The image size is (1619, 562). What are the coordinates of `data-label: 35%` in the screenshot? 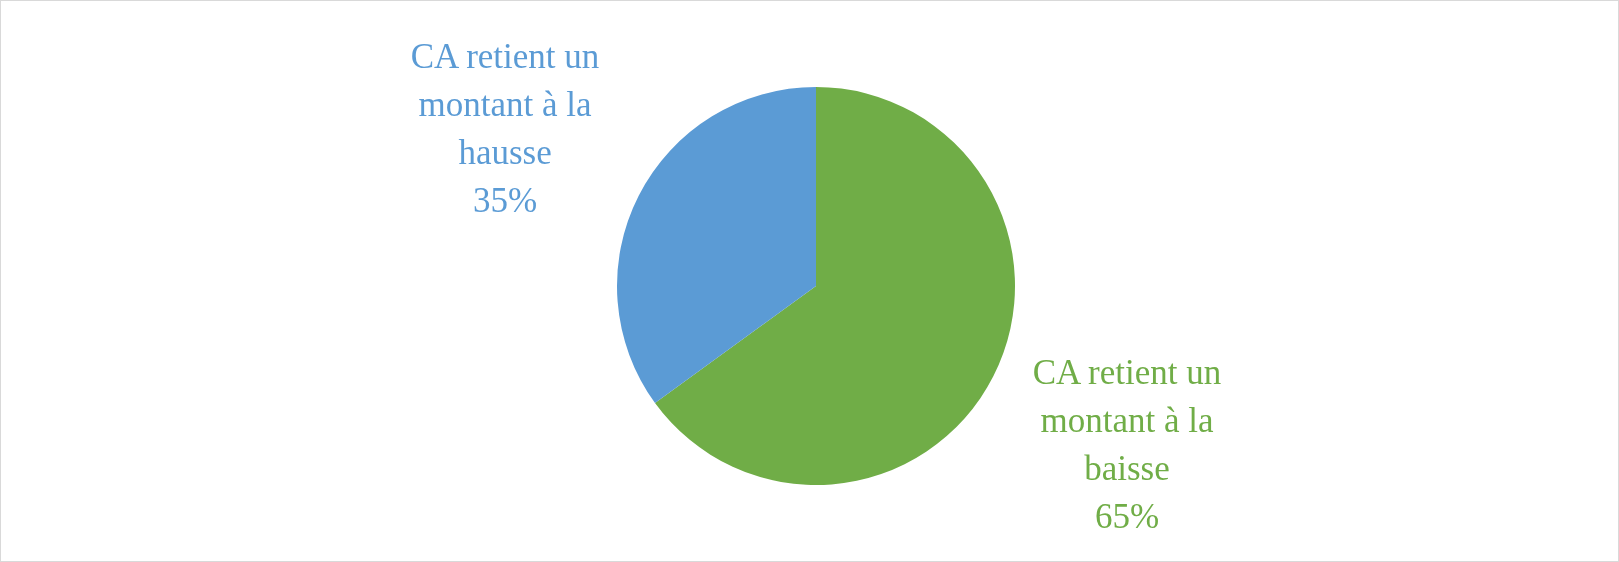 It's located at (505, 200).